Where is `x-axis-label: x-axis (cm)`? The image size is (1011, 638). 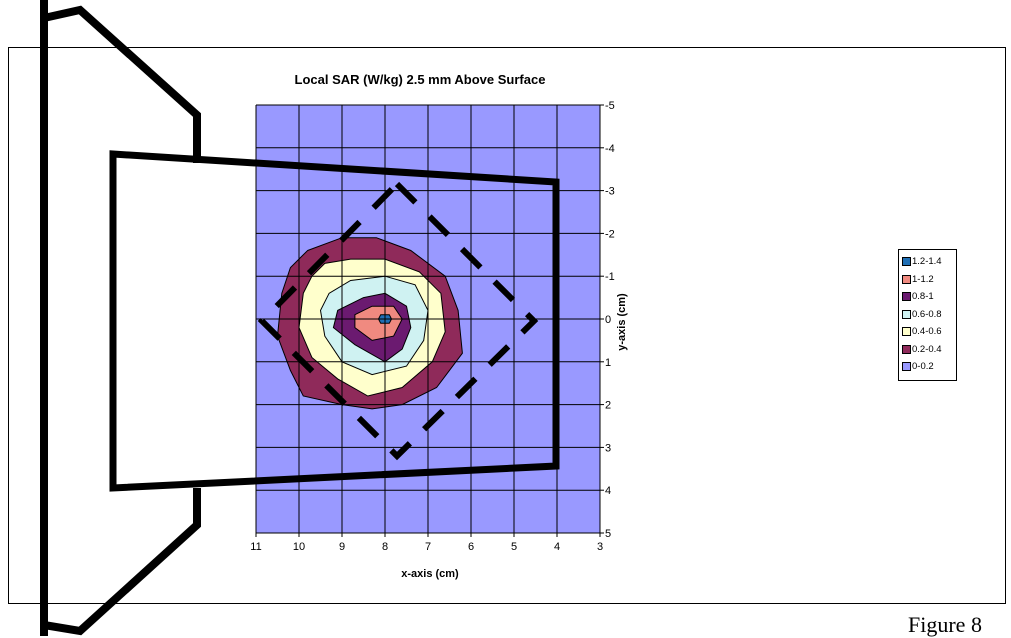
x-axis-label: x-axis (cm) is located at coordinates (430, 574).